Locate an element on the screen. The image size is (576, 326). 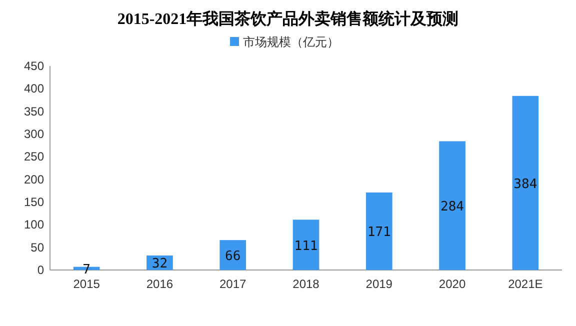
data-label: 171 is located at coordinates (379, 232).